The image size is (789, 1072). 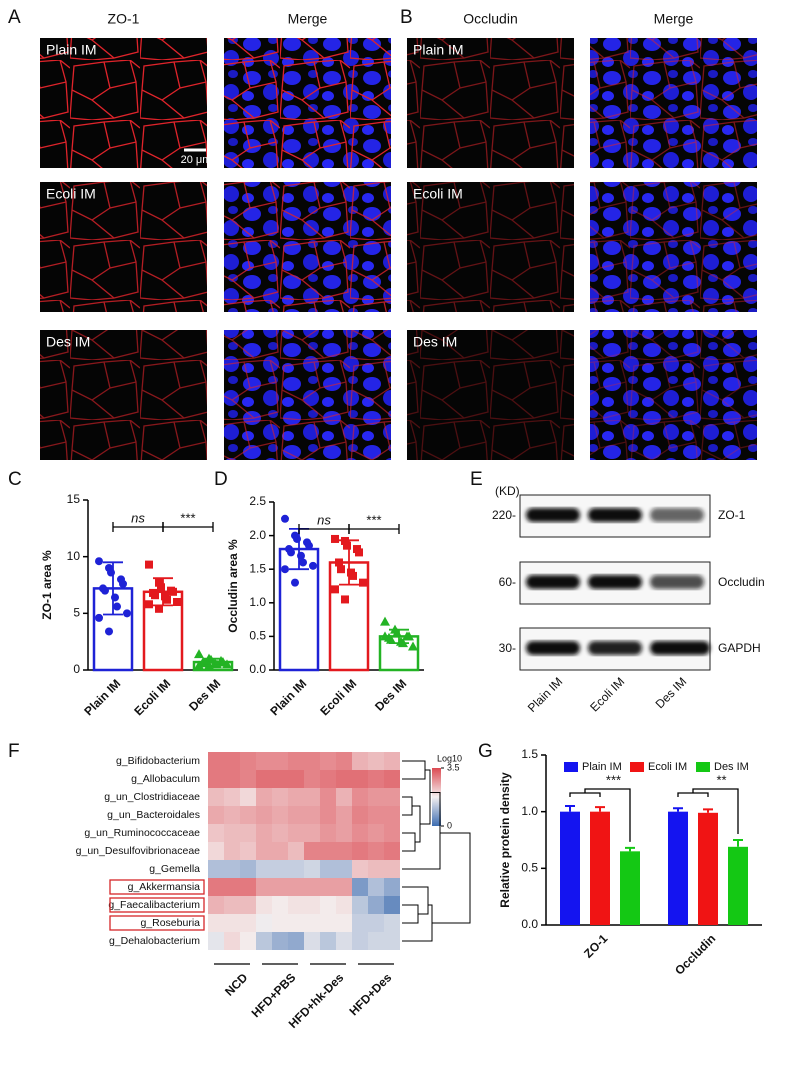 I want to click on y-tick-label: 1.0, so click(x=257, y=602).